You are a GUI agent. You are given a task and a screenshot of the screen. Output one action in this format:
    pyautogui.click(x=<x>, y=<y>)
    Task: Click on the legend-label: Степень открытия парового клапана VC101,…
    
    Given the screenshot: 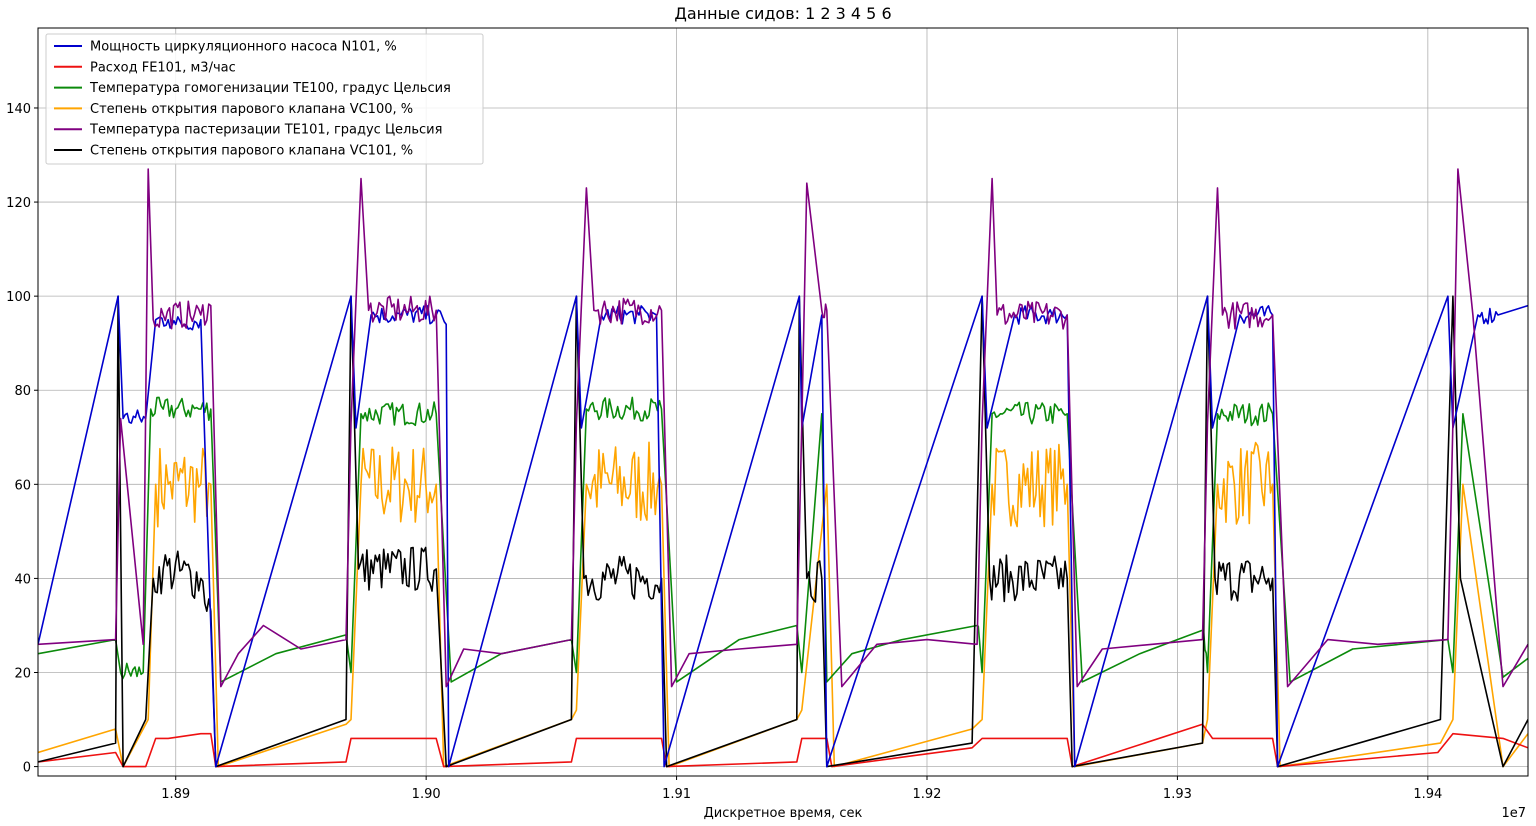 What is the action you would take?
    pyautogui.click(x=251, y=151)
    